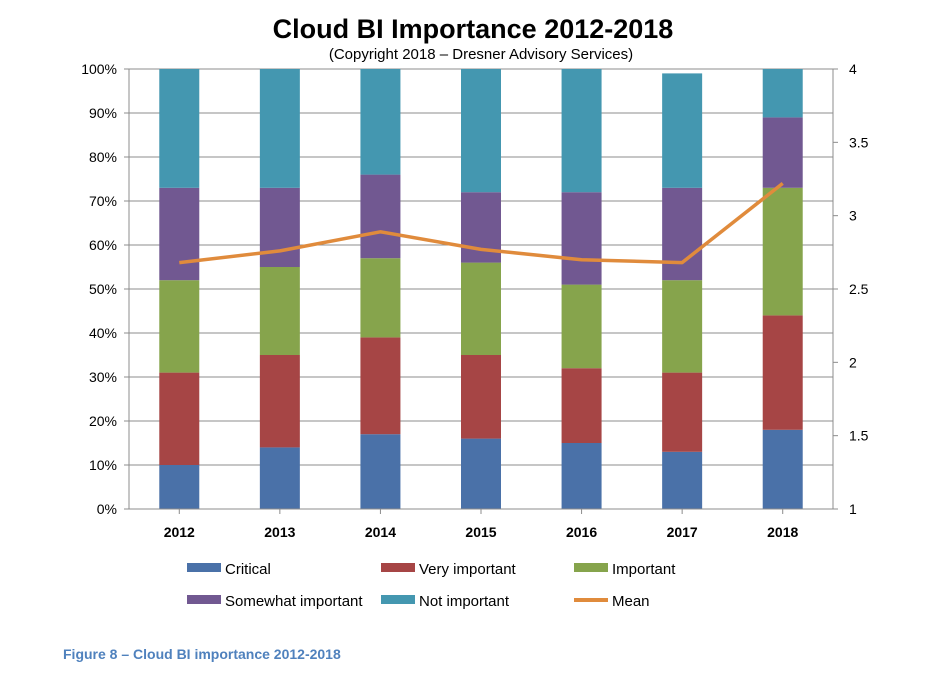  Describe the element at coordinates (103, 289) in the screenshot. I see `y-tick-label: 50%` at that location.